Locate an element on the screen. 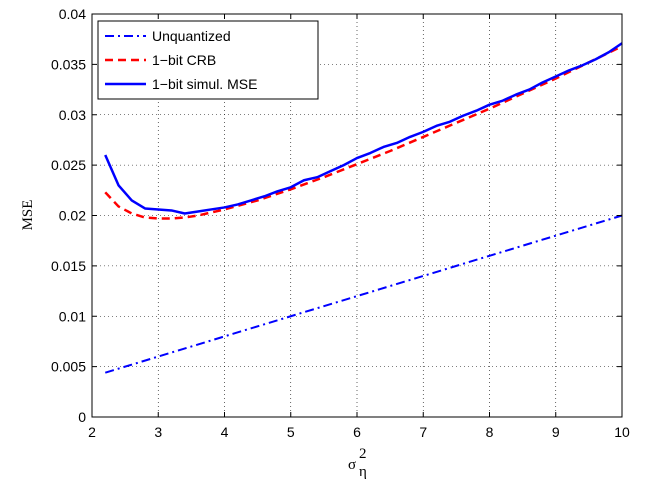  y-tick-label: 0.015 is located at coordinates (68, 266).